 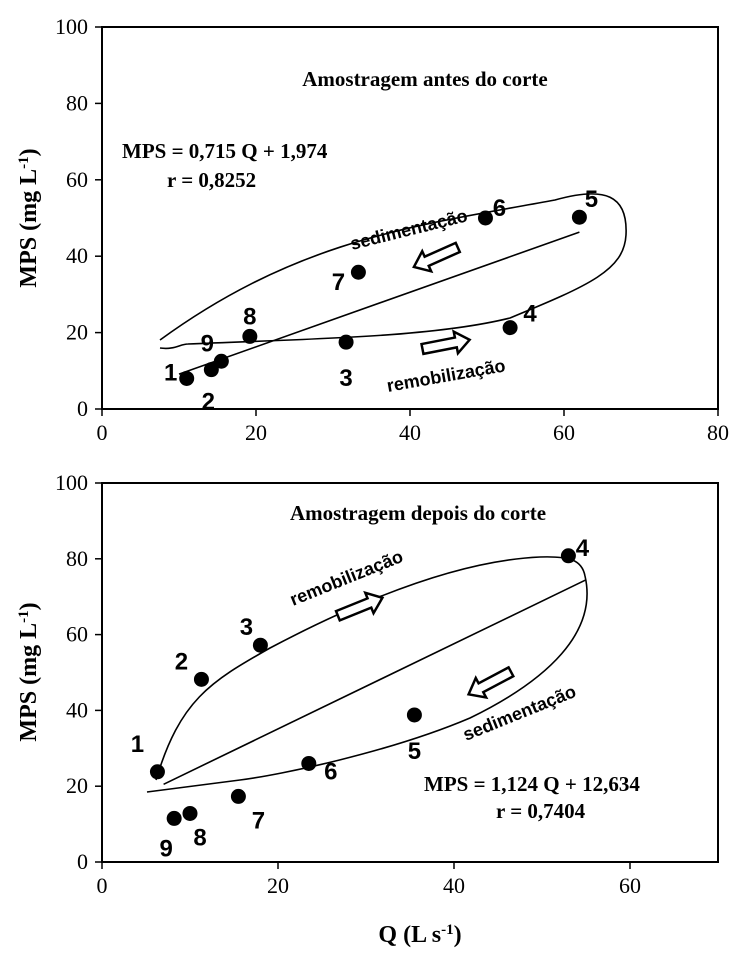 I want to click on regression-equation: MPS = 0,715 Q + 1,974, so click(x=225, y=151).